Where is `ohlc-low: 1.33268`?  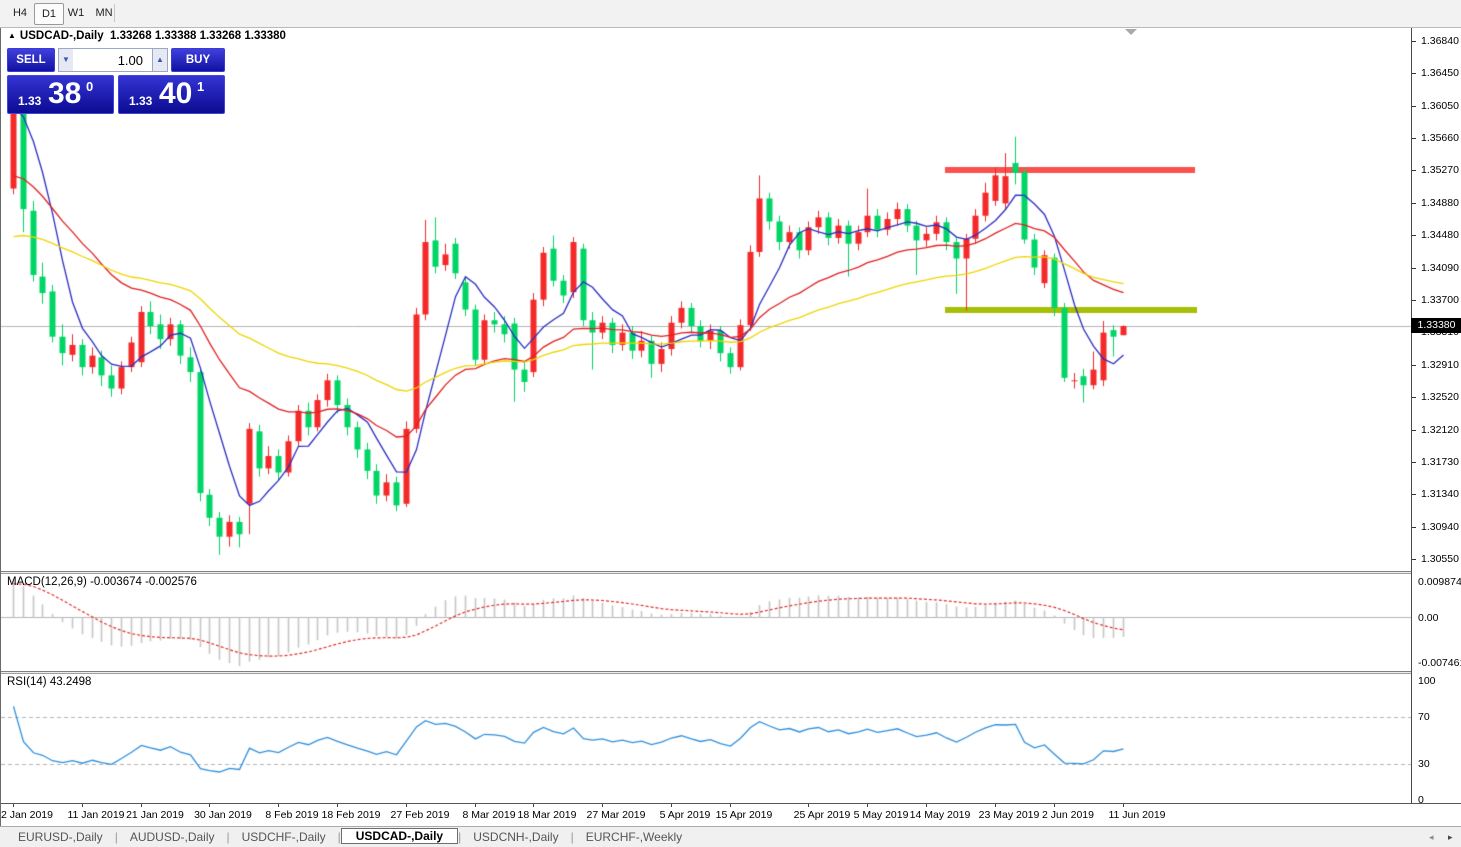 ohlc-low: 1.33268 is located at coordinates (220, 36).